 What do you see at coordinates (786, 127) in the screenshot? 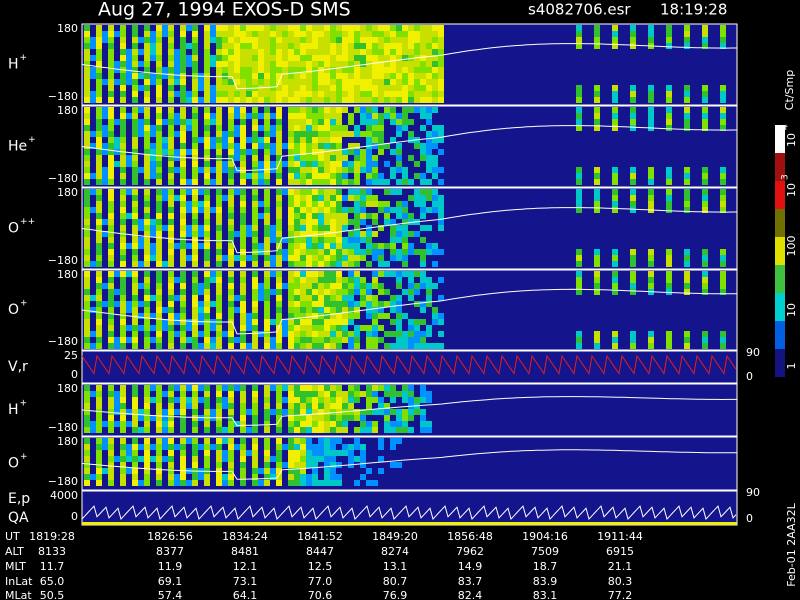
I see `colorbar-tick-exp: 4` at bounding box center [786, 127].